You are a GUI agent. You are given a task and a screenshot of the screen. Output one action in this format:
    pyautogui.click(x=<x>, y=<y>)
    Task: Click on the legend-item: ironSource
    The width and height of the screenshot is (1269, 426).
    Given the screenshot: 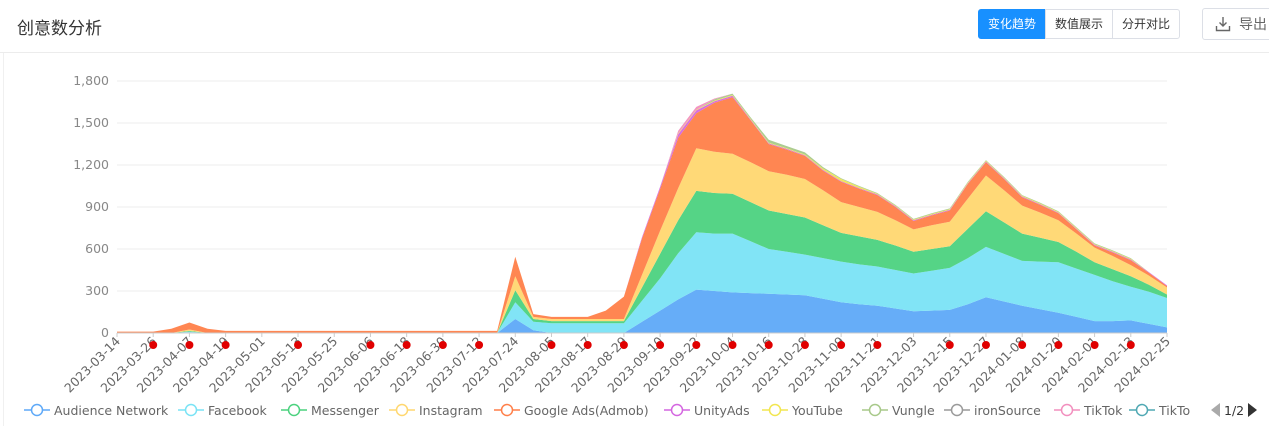 What is the action you would take?
    pyautogui.click(x=992, y=410)
    